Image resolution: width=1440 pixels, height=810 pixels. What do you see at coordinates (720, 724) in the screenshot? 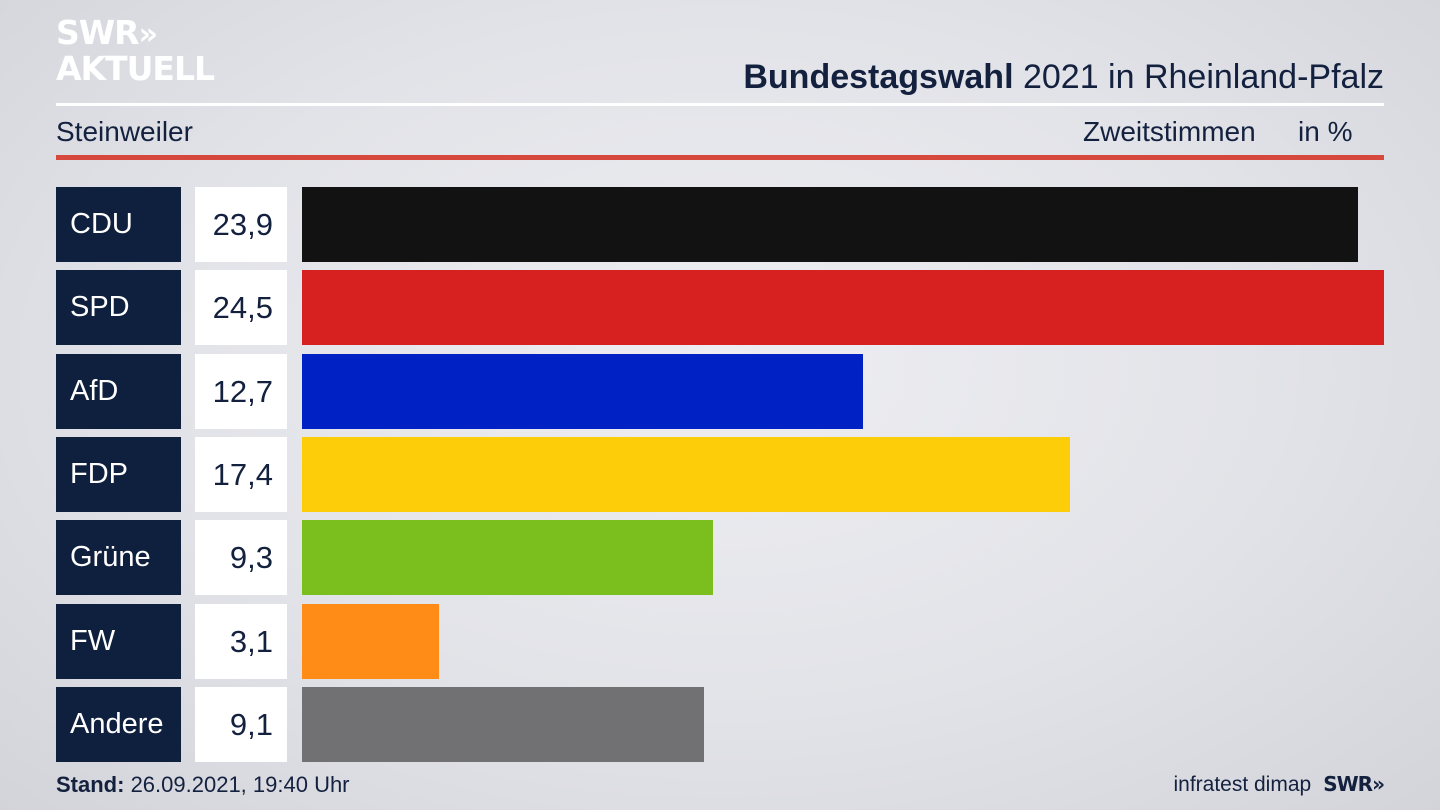
I see `bar-row: Andere 9,1` at bounding box center [720, 724].